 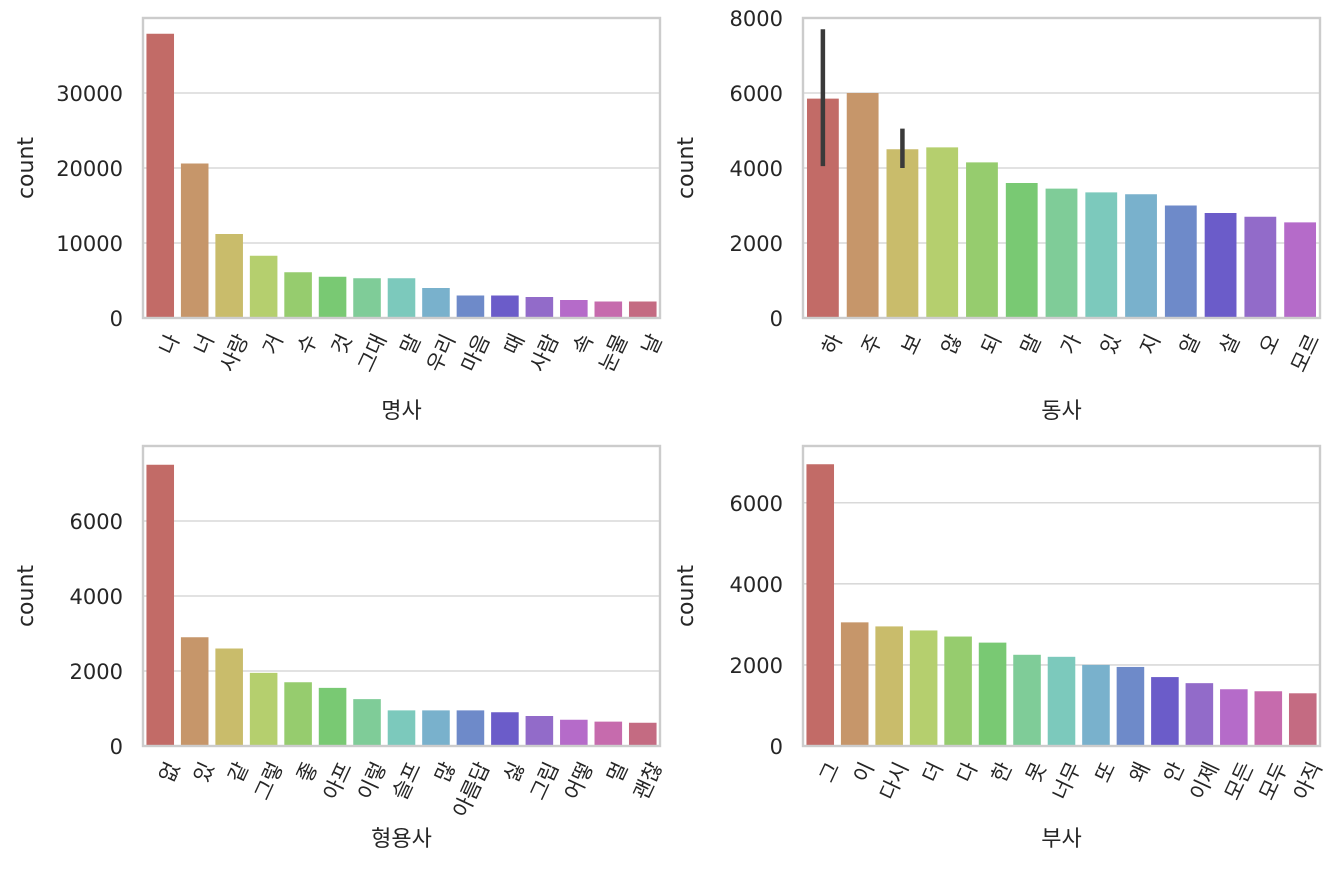 I want to click on x-axis-label: 명사, so click(x=401, y=411).